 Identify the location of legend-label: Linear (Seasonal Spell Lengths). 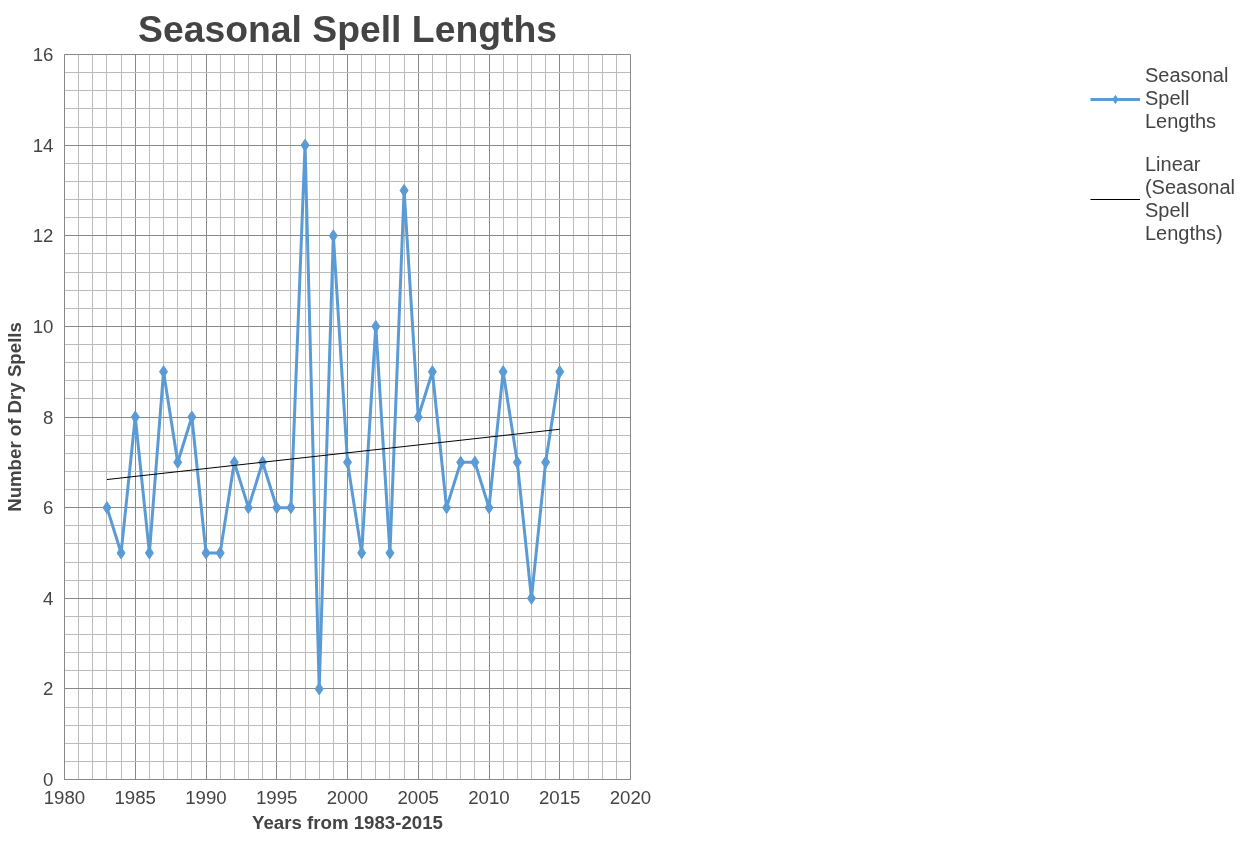
(1189, 199).